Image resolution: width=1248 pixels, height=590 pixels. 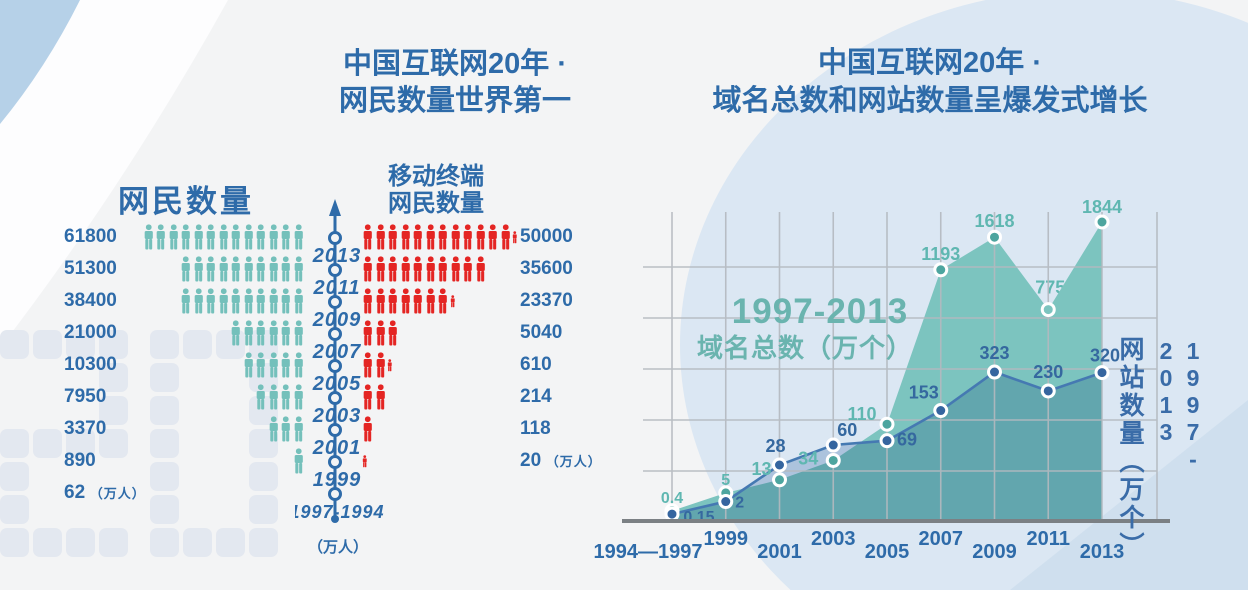 What do you see at coordinates (1102, 207) in the screenshot?
I see `data-label-domain: 1844` at bounding box center [1102, 207].